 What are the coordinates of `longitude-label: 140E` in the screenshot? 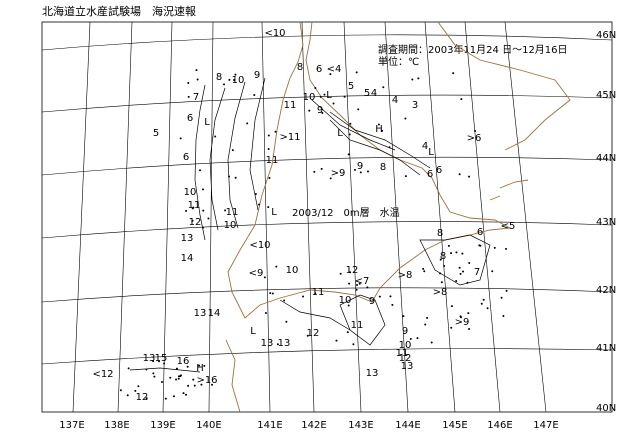 It's located at (208, 425).